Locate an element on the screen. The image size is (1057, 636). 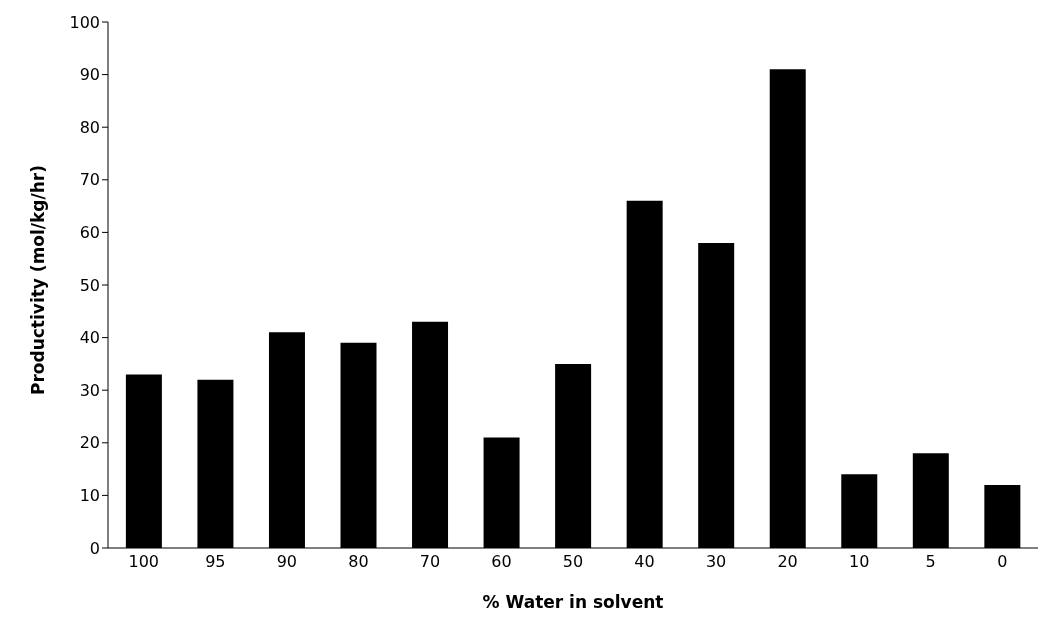
y-tick-label: 80 is located at coordinates (89, 127).